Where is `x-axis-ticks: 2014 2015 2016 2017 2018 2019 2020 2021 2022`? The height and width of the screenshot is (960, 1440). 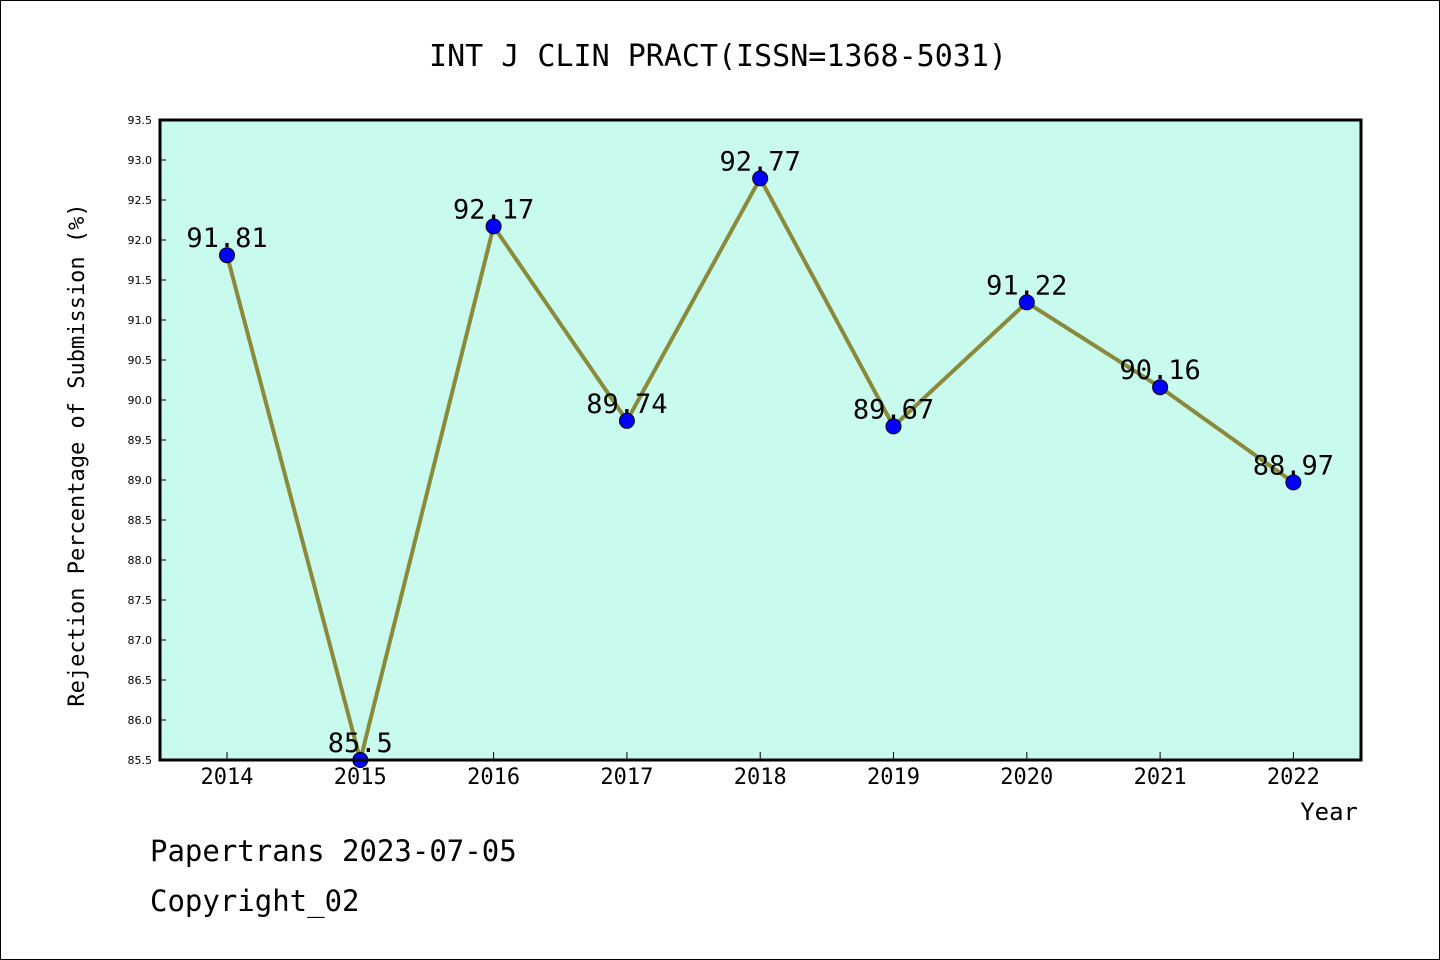
x-axis-ticks: 2014 2015 2016 2017 2018 2019 2020 2021 2022 is located at coordinates (760, 771).